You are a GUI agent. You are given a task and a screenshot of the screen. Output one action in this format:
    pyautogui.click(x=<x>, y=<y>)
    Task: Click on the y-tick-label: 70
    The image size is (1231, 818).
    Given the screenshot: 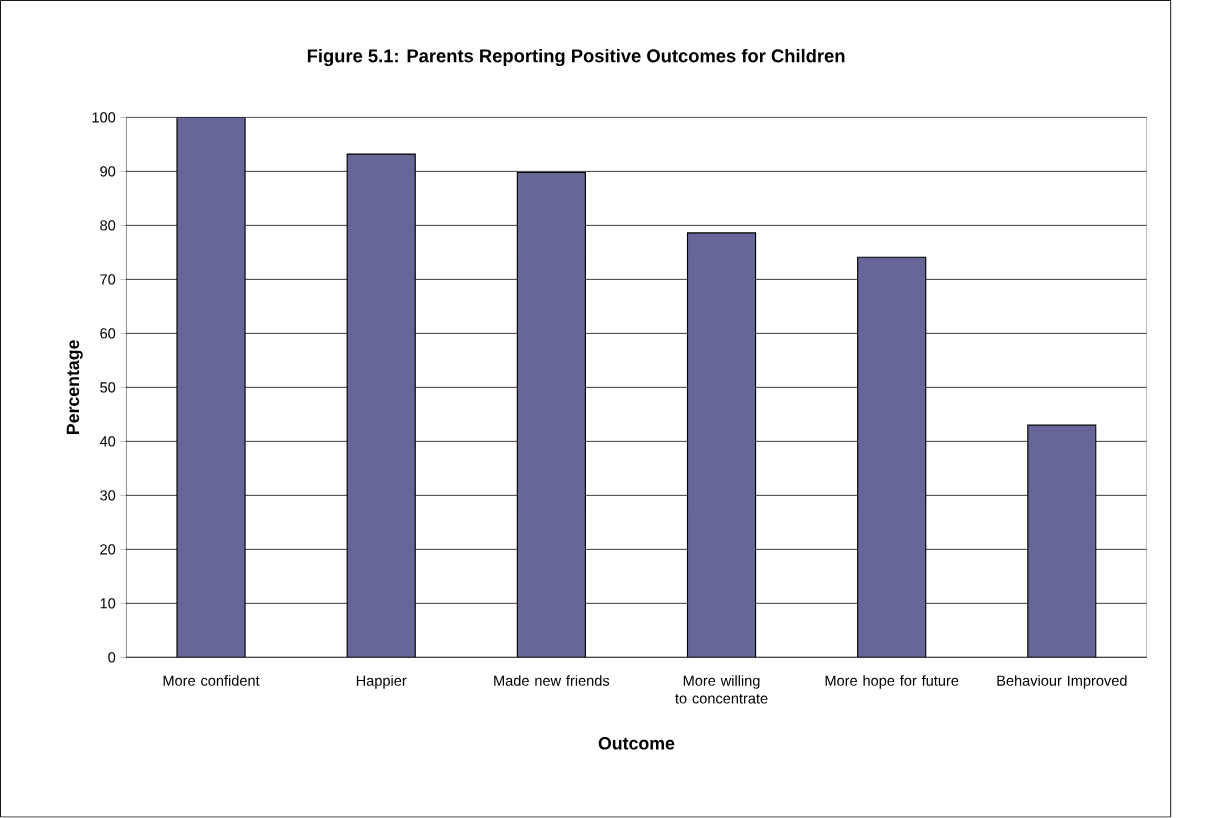 What is the action you would take?
    pyautogui.click(x=108, y=279)
    